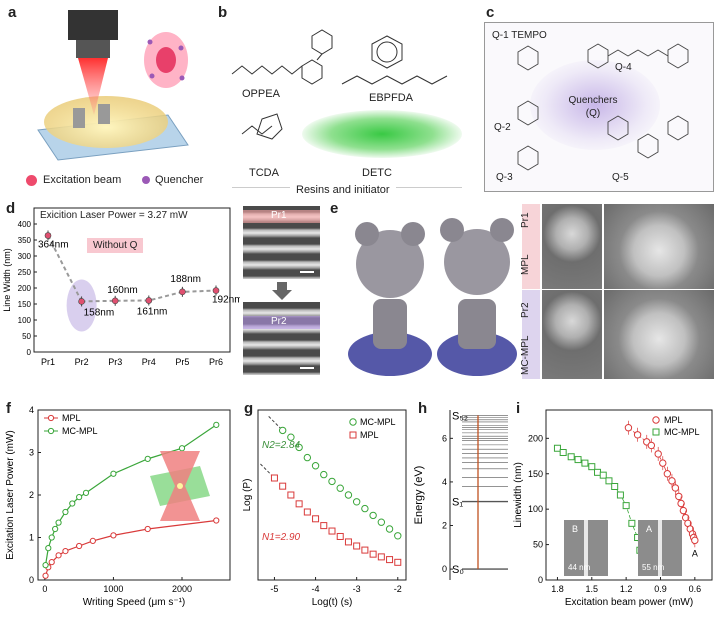 This screenshot has width=720, height=617. Describe the element at coordinates (146, 180) in the screenshot. I see `quencher-marker` at that location.